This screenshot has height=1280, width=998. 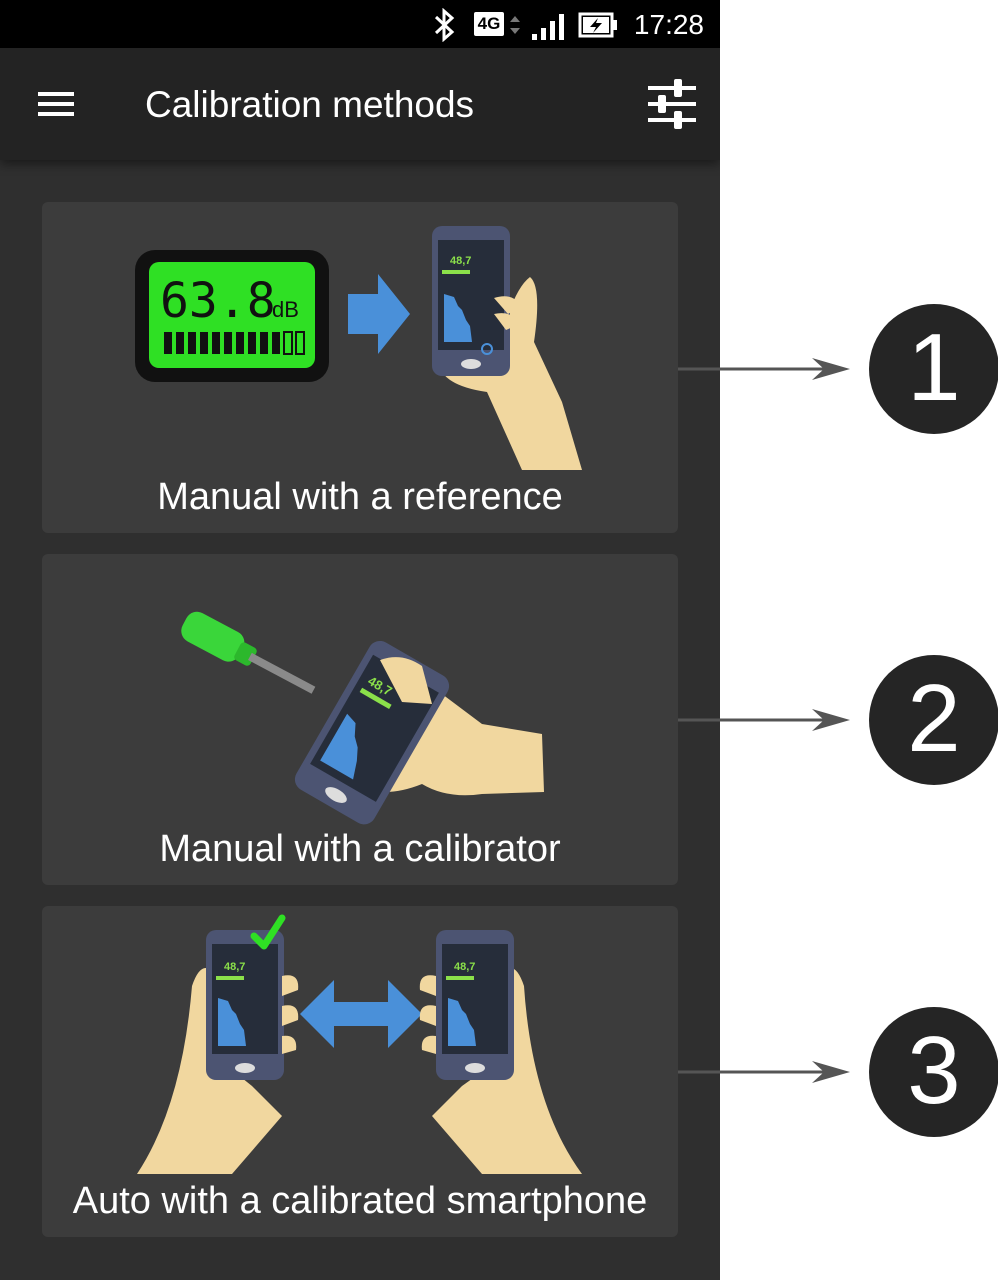 What do you see at coordinates (360, 497) in the screenshot?
I see `method-label-manual-reference: Manual with a reference` at bounding box center [360, 497].